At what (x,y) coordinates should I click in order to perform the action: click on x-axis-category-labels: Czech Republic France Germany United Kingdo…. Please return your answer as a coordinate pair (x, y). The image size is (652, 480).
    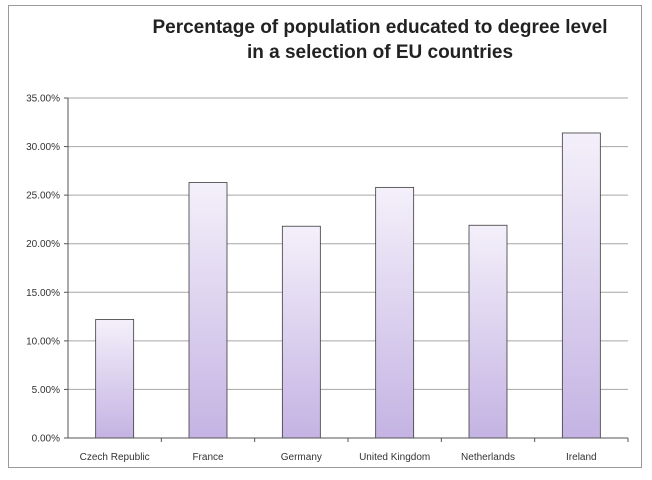
    Looking at the image, I should click on (354, 450).